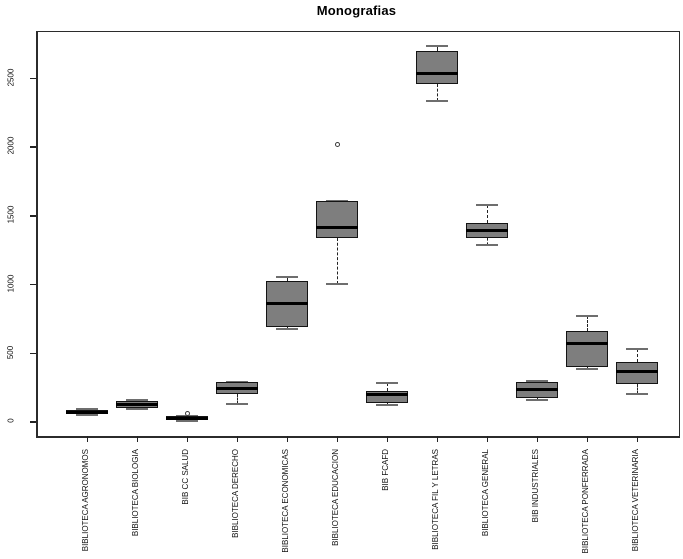 The height and width of the screenshot is (559, 683). I want to click on y-tick-label: 2000, so click(11, 146).